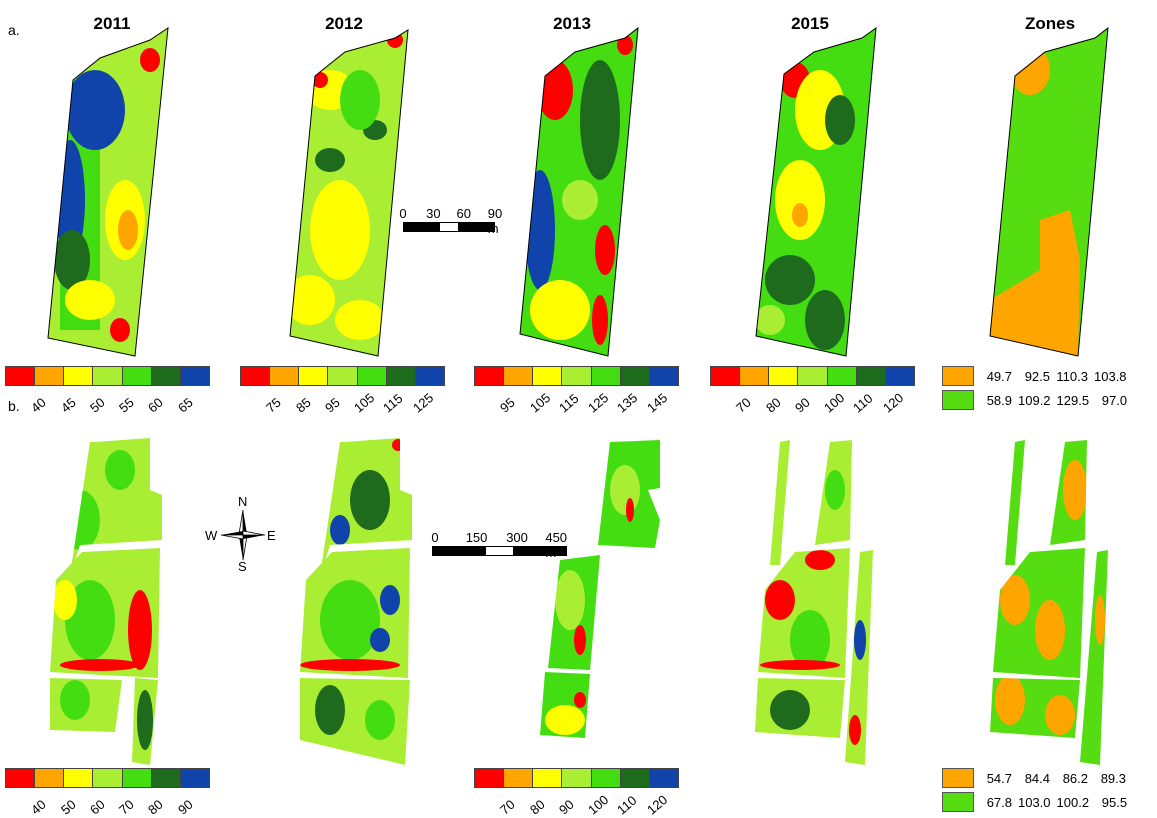 This screenshot has width=1157, height=818. What do you see at coordinates (1073, 400) in the screenshot?
I see `zone-value: 129.5` at bounding box center [1073, 400].